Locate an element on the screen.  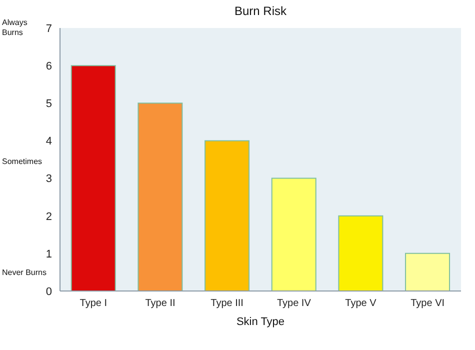
text: Always Burns is located at coordinates (15, 27).